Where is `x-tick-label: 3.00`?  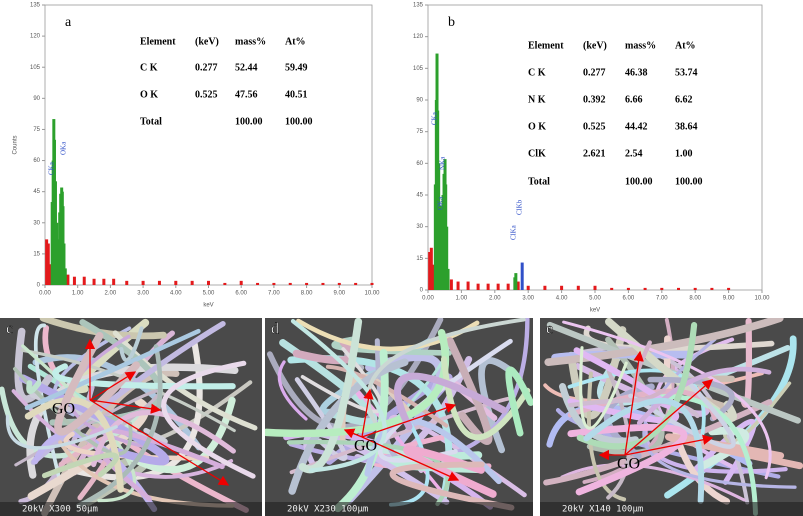 x-tick-label: 3.00 is located at coordinates (143, 294).